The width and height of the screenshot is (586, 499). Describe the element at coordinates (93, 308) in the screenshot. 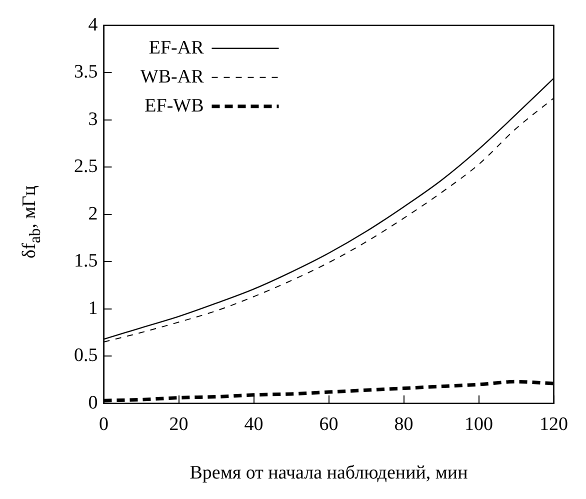

I see `y-tick-label: 1` at that location.